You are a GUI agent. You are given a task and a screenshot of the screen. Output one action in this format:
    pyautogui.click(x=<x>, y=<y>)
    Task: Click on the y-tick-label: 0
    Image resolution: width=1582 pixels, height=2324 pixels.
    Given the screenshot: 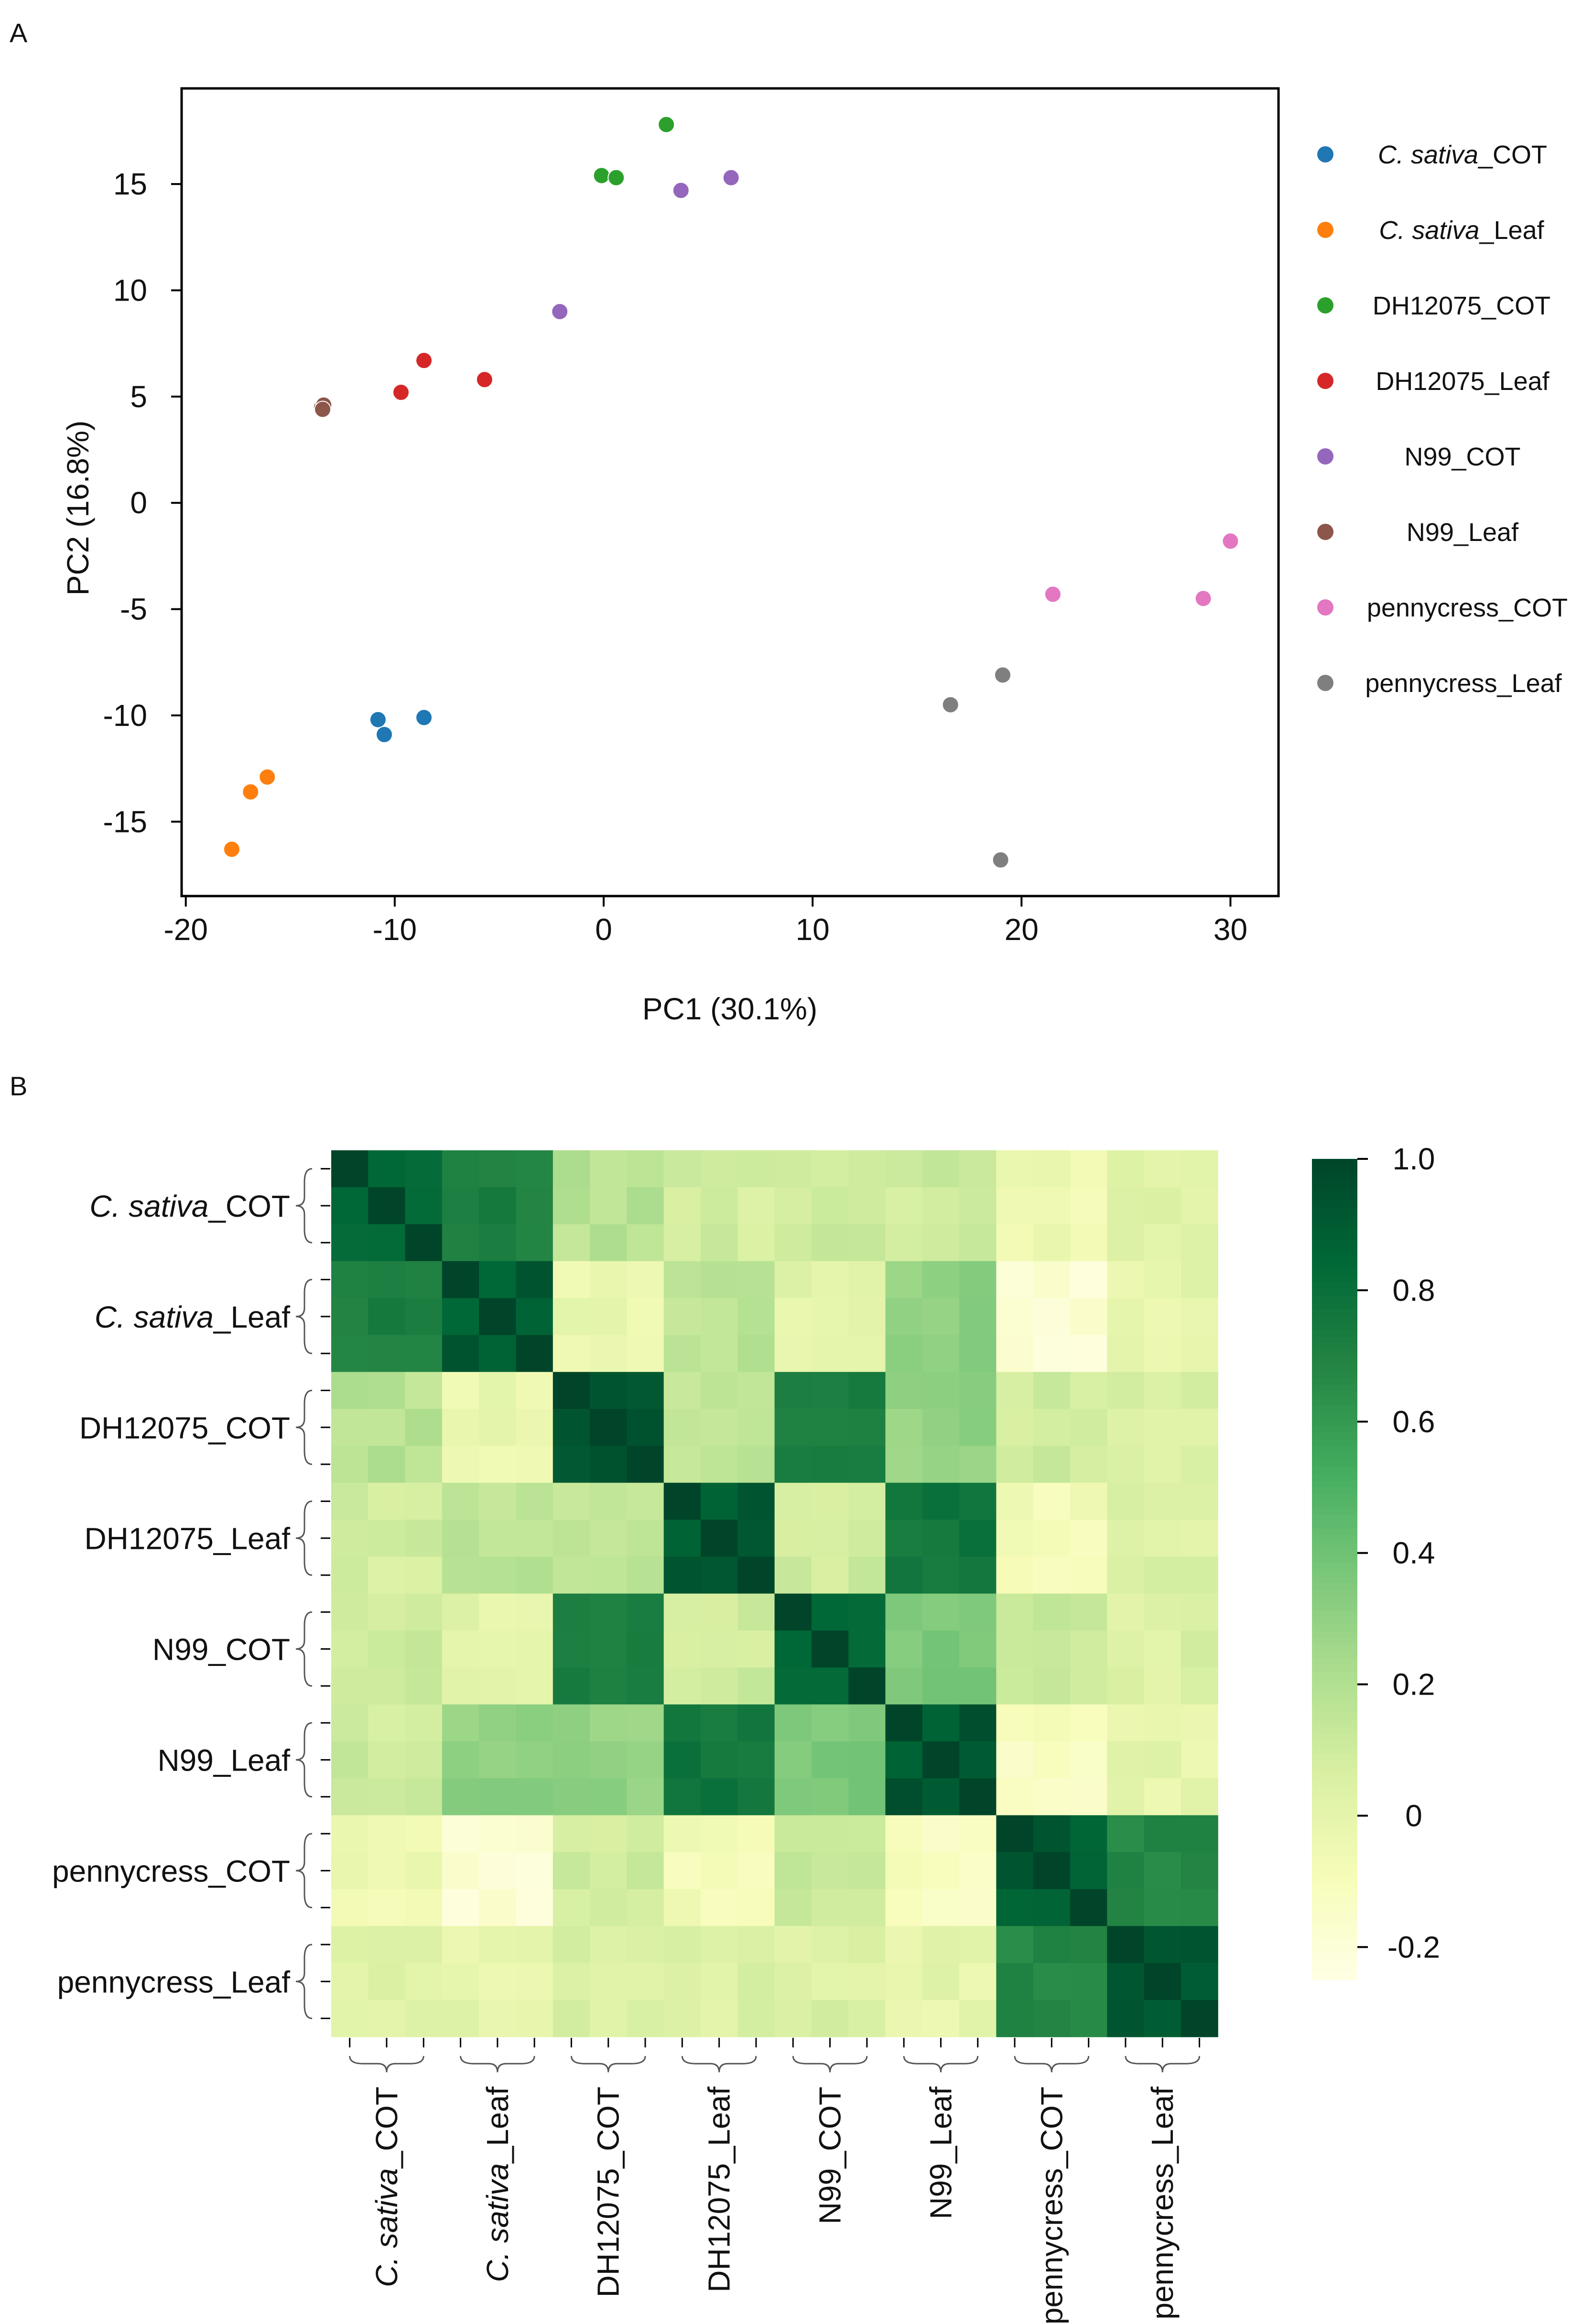 What is the action you would take?
    pyautogui.click(x=138, y=503)
    